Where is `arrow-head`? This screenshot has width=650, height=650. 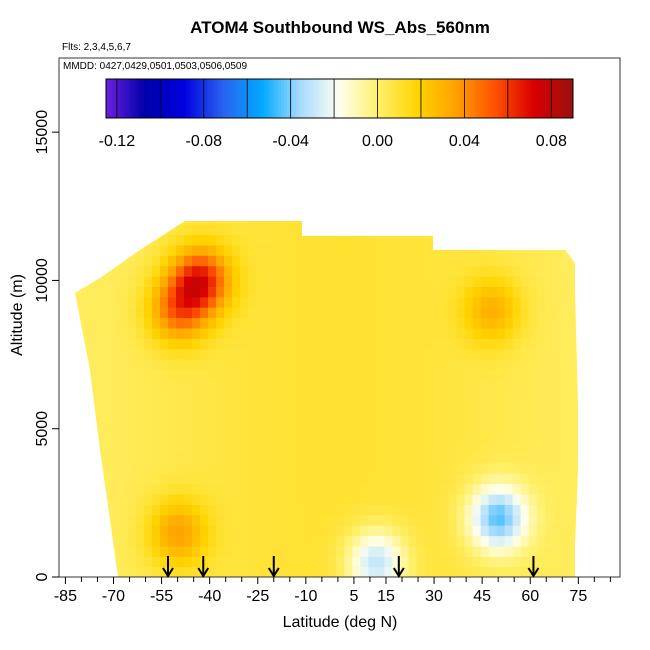 arrow-head is located at coordinates (203, 572).